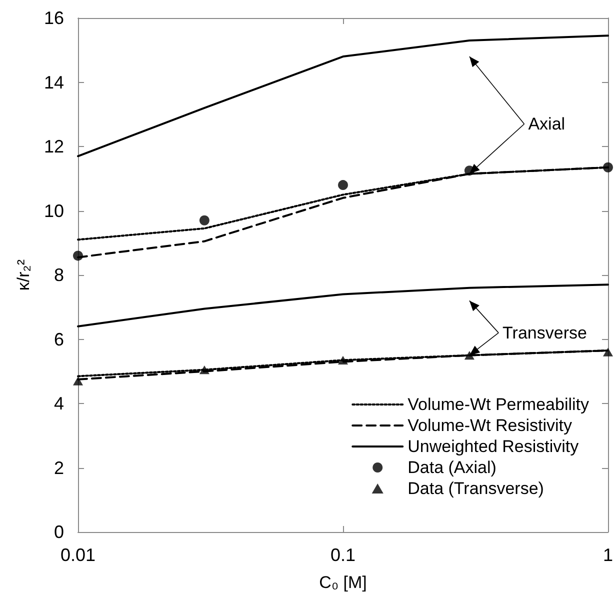 This screenshot has width=616, height=610. Describe the element at coordinates (547, 124) in the screenshot. I see `annotation: Axial` at that location.